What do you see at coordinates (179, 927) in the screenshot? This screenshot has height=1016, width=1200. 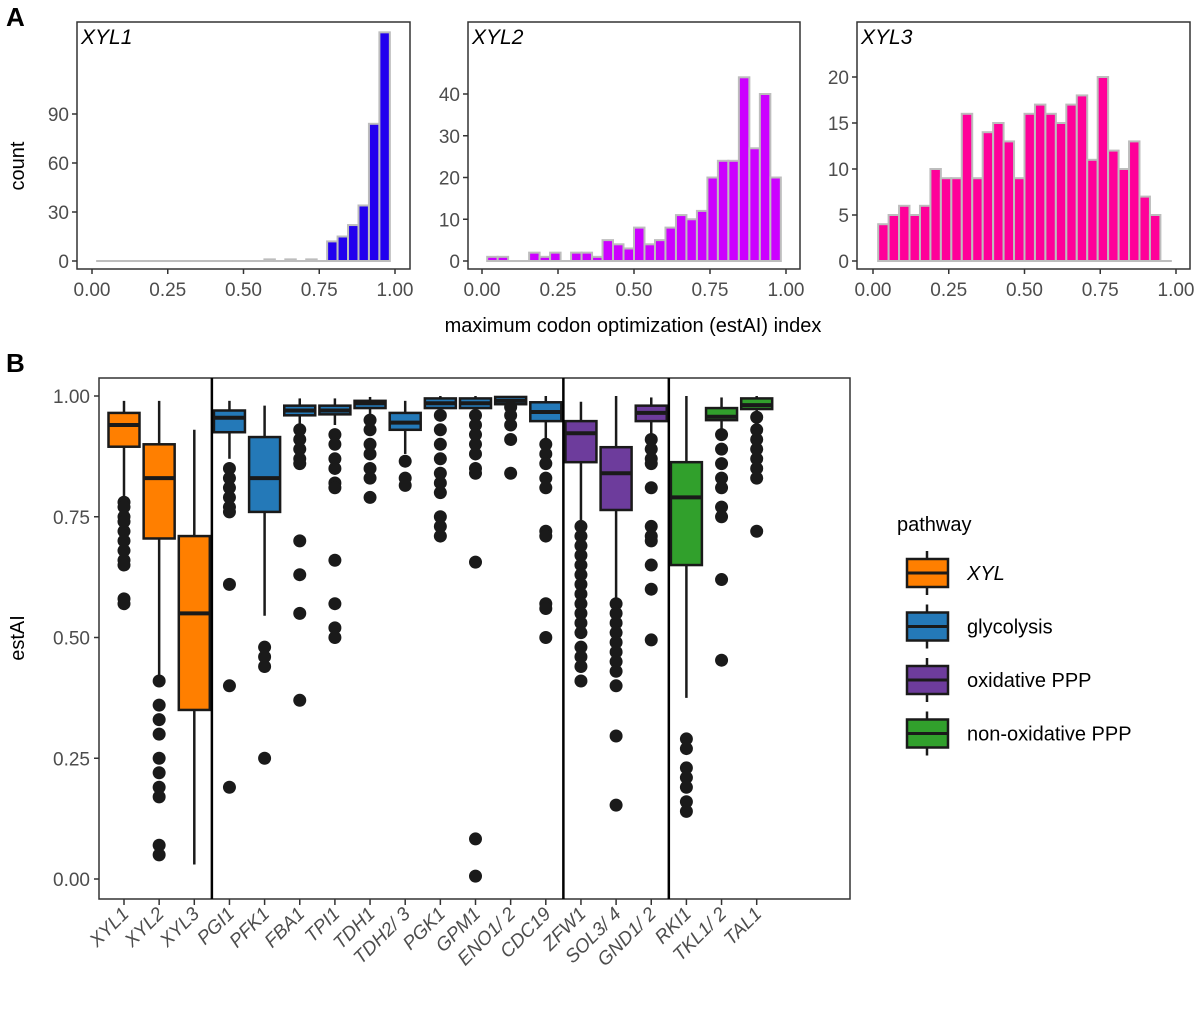 I see `x-tick-label: XYL3` at bounding box center [179, 927].